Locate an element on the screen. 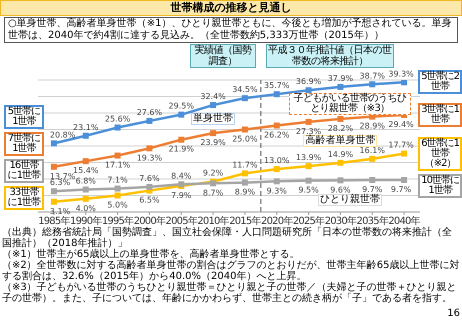 This screenshot has height=320, width=462. data-label: 9.6% is located at coordinates (340, 189).